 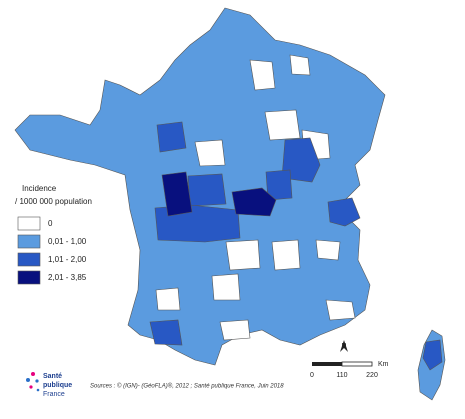 What do you see at coordinates (349, 370) in the screenshot?
I see `scale-bar: 0 110 220 Km` at bounding box center [349, 370].